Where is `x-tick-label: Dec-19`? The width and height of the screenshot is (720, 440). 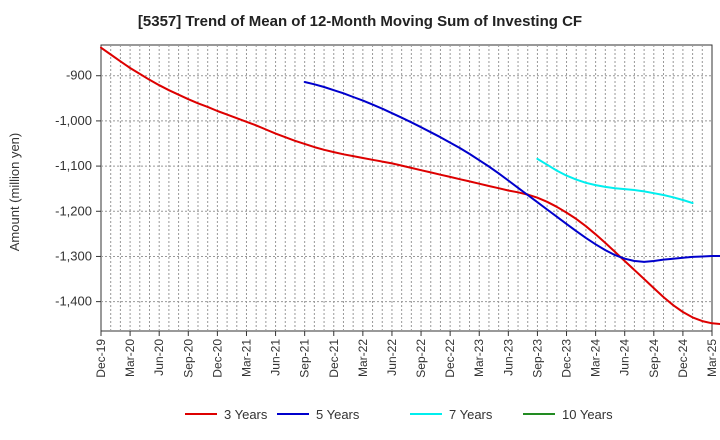
x-tick-label: Dec-19 is located at coordinates (101, 358).